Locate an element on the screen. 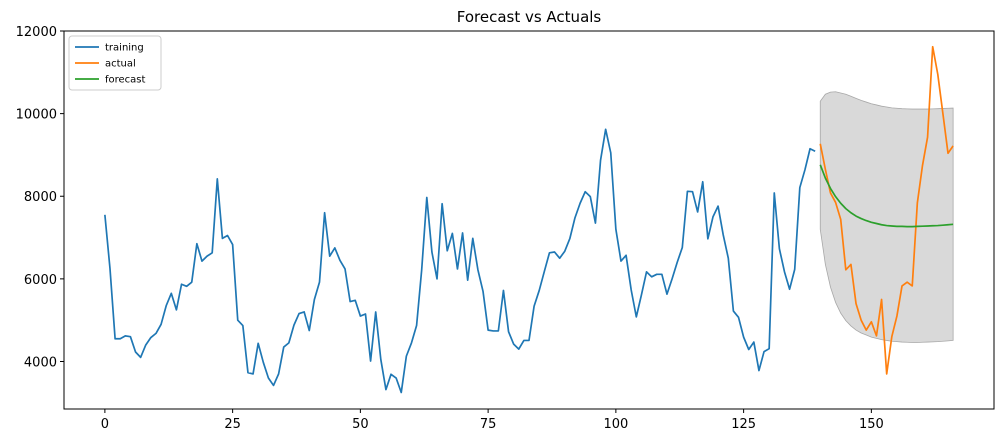  legend: training actual forecast is located at coordinates (115, 63).